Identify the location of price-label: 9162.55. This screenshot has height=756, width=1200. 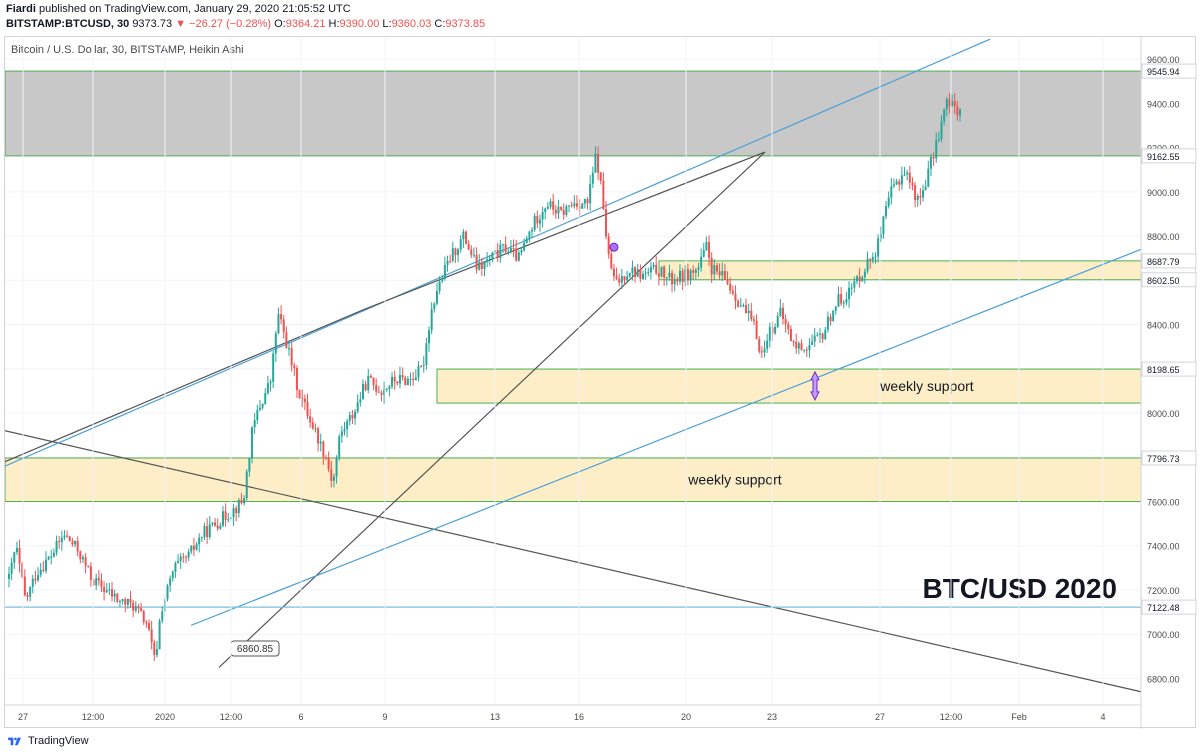
(1163, 157).